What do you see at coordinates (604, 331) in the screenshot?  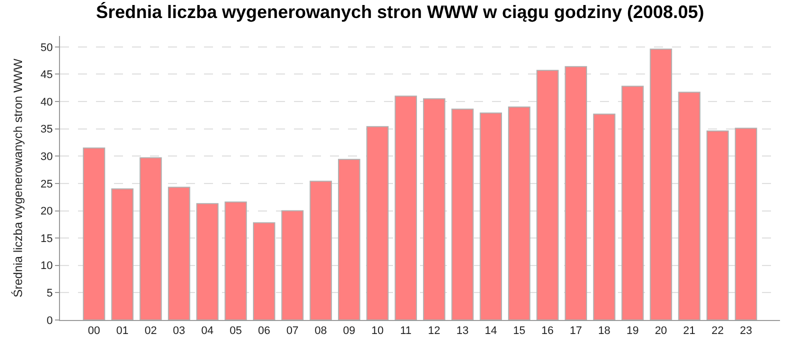 I see `x-tick-label: 18` at bounding box center [604, 331].